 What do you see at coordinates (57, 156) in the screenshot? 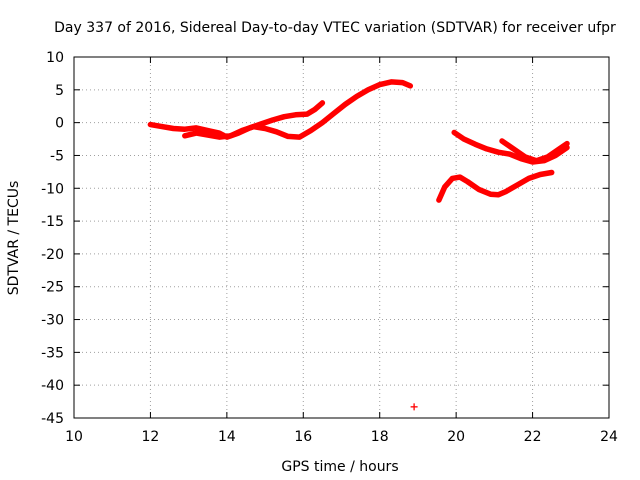
I see `y-tick-label: -5` at bounding box center [57, 156].